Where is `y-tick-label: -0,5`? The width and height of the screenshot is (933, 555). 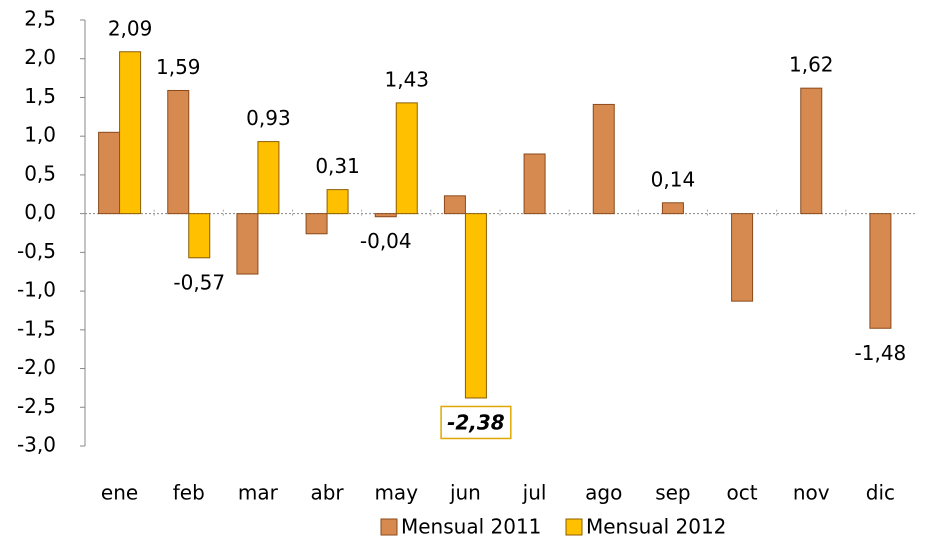
y-tick-label: -0,5 is located at coordinates (36, 251).